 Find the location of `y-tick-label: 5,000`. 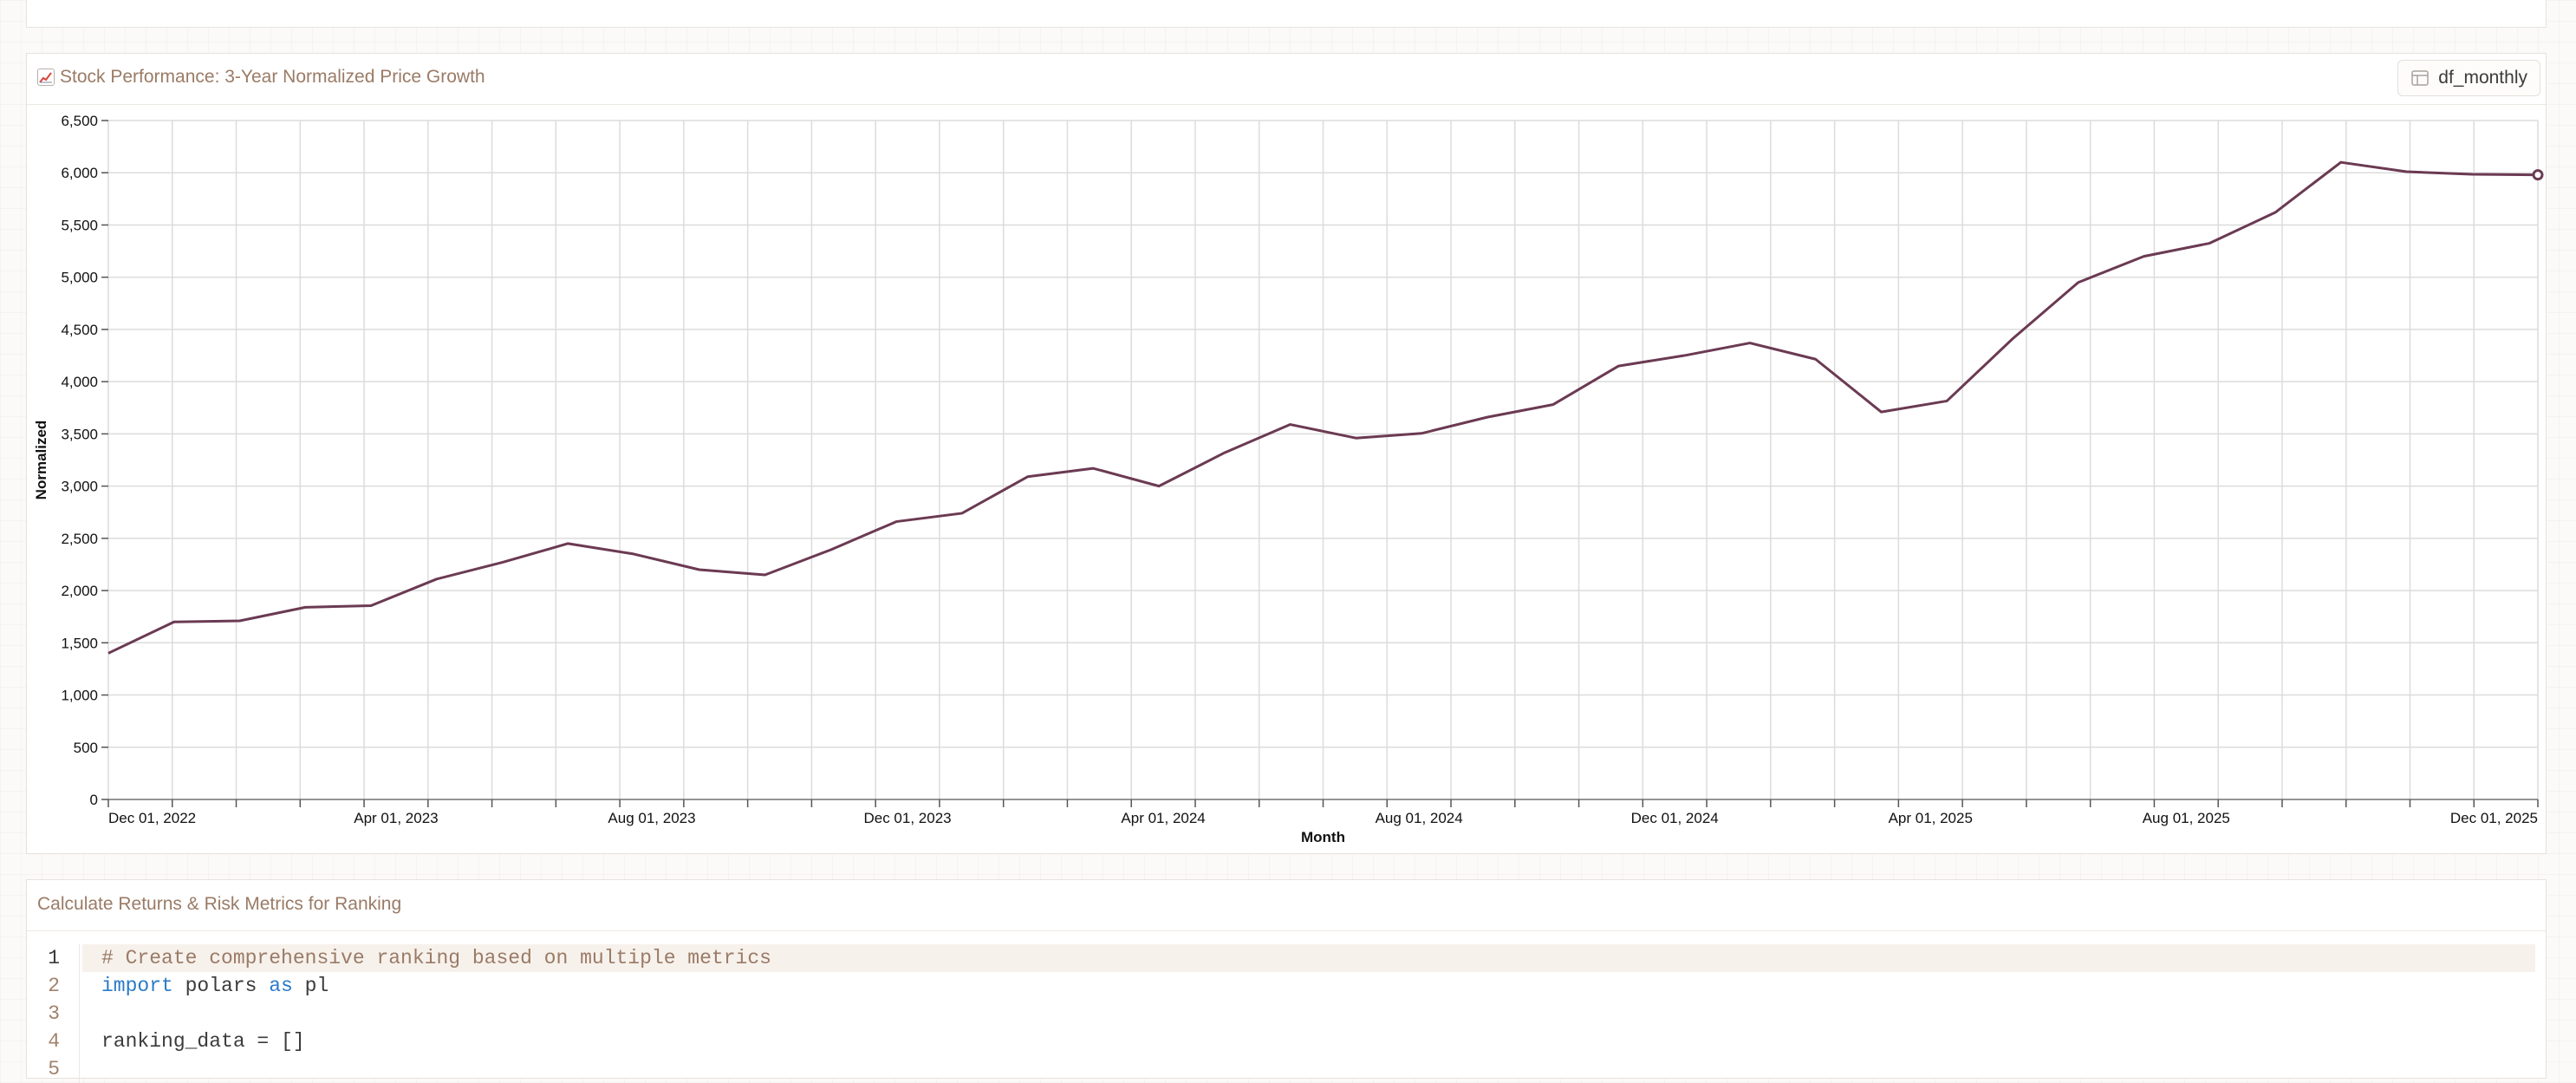

y-tick-label: 5,000 is located at coordinates (79, 278).